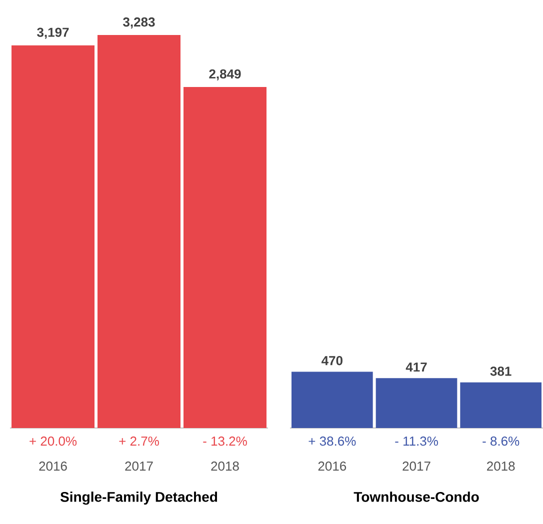 This screenshot has width=543, height=524. I want to click on annotation: + 20.0%, so click(53, 441).